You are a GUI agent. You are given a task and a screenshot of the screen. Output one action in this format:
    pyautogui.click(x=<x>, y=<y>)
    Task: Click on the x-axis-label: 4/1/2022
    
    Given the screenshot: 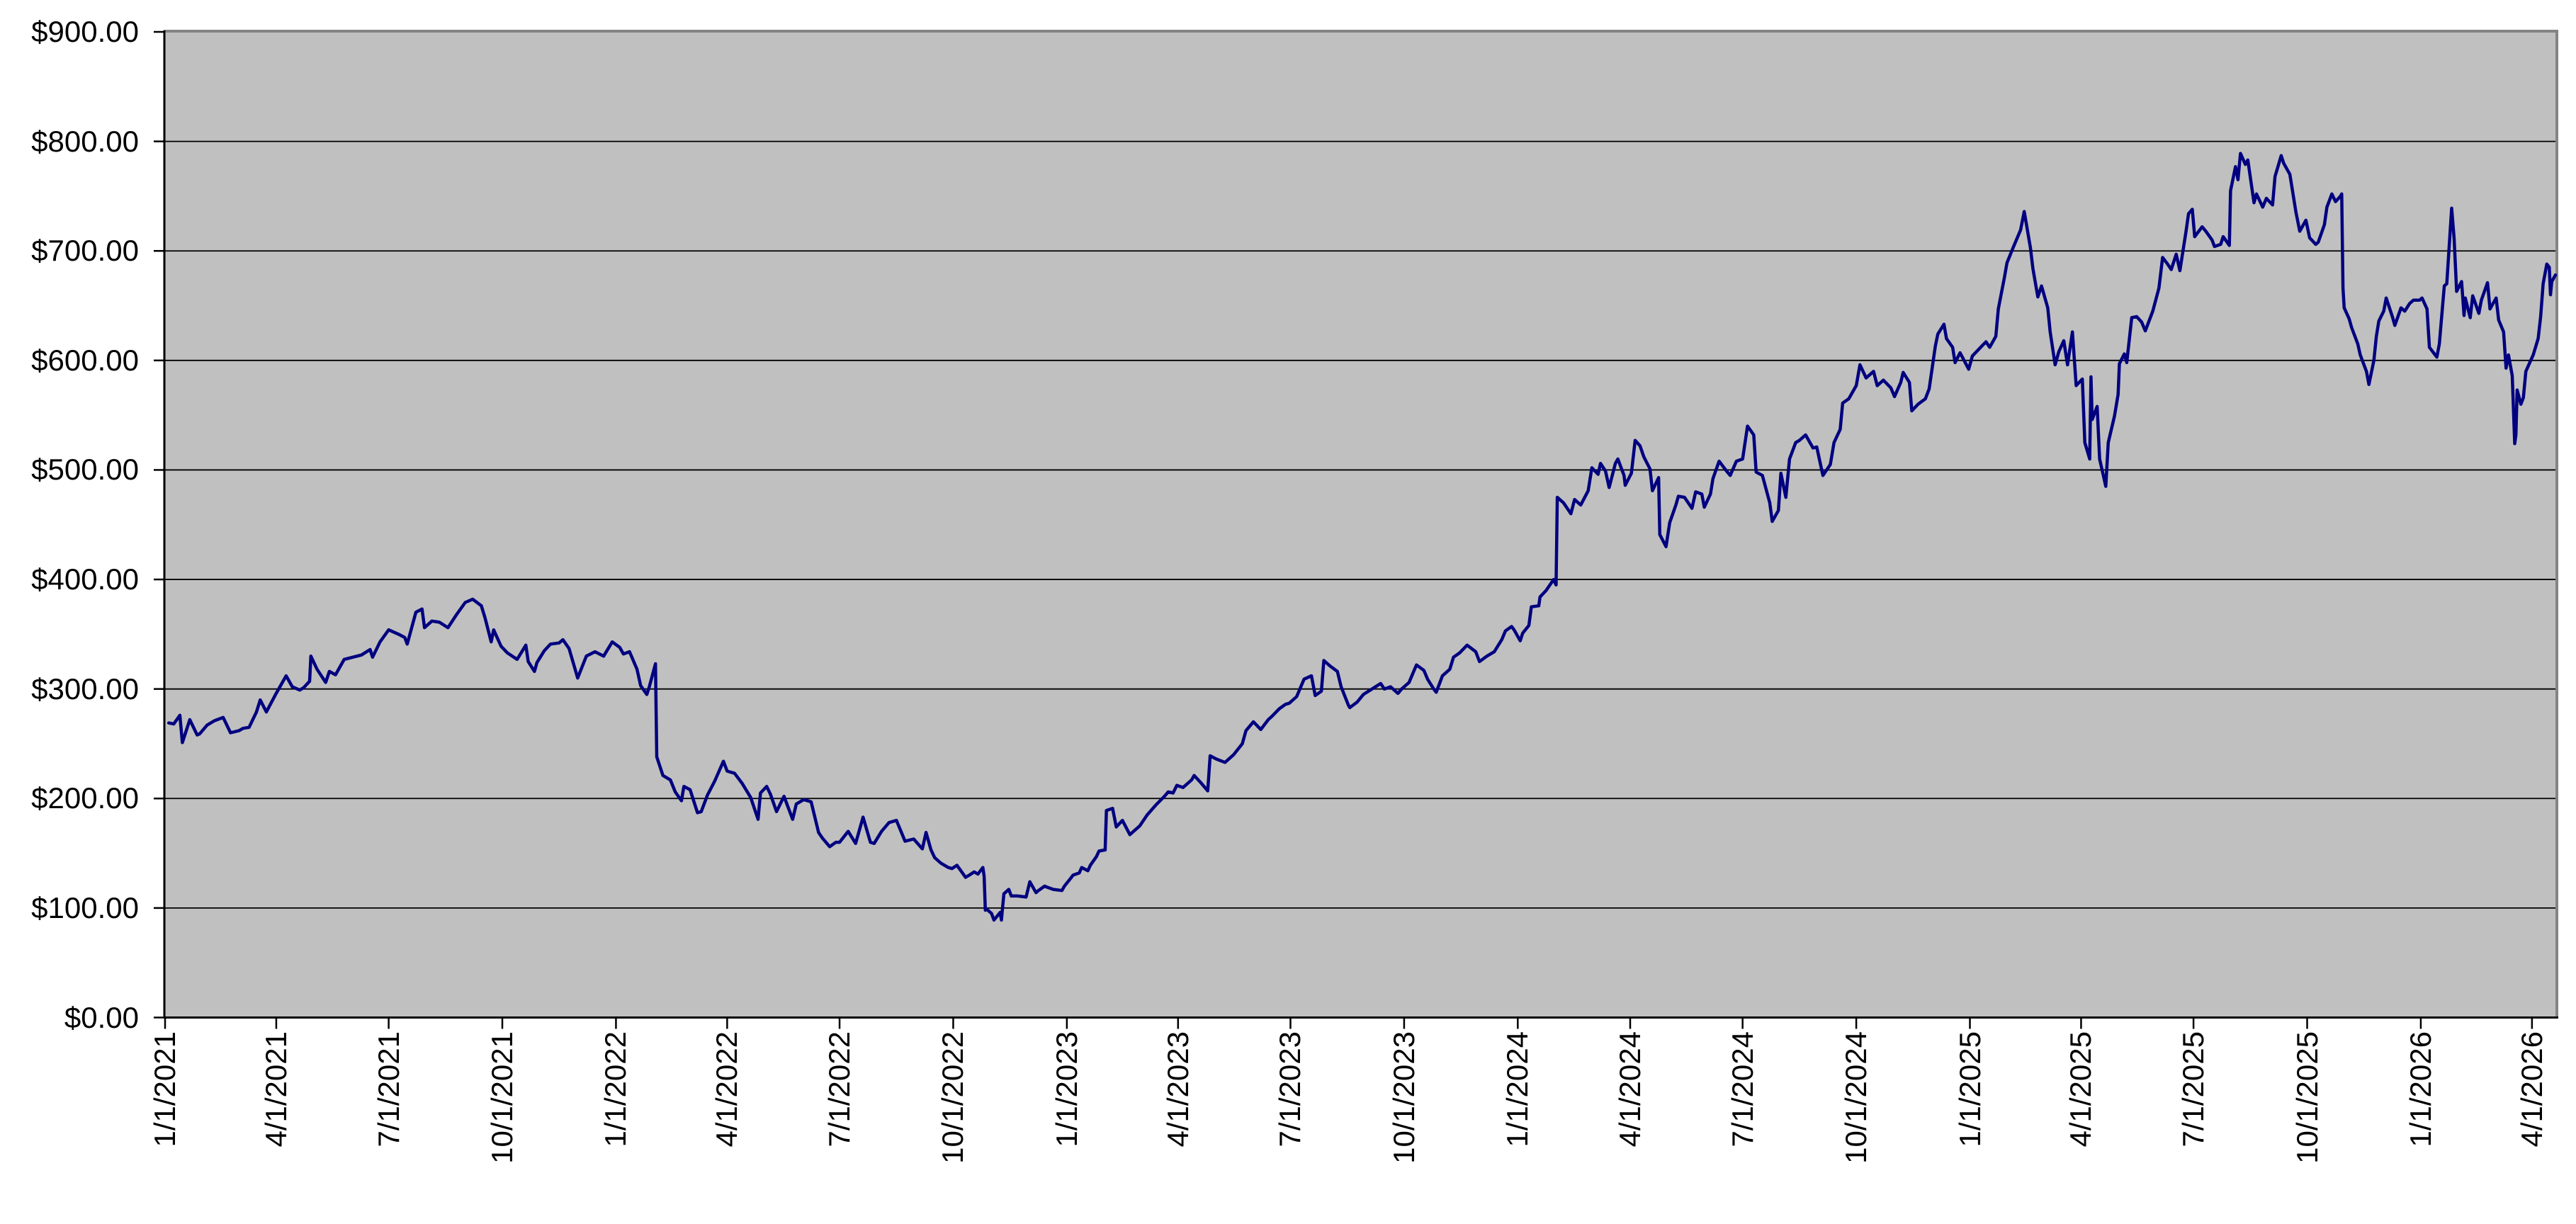 What is the action you would take?
    pyautogui.click(x=727, y=1090)
    